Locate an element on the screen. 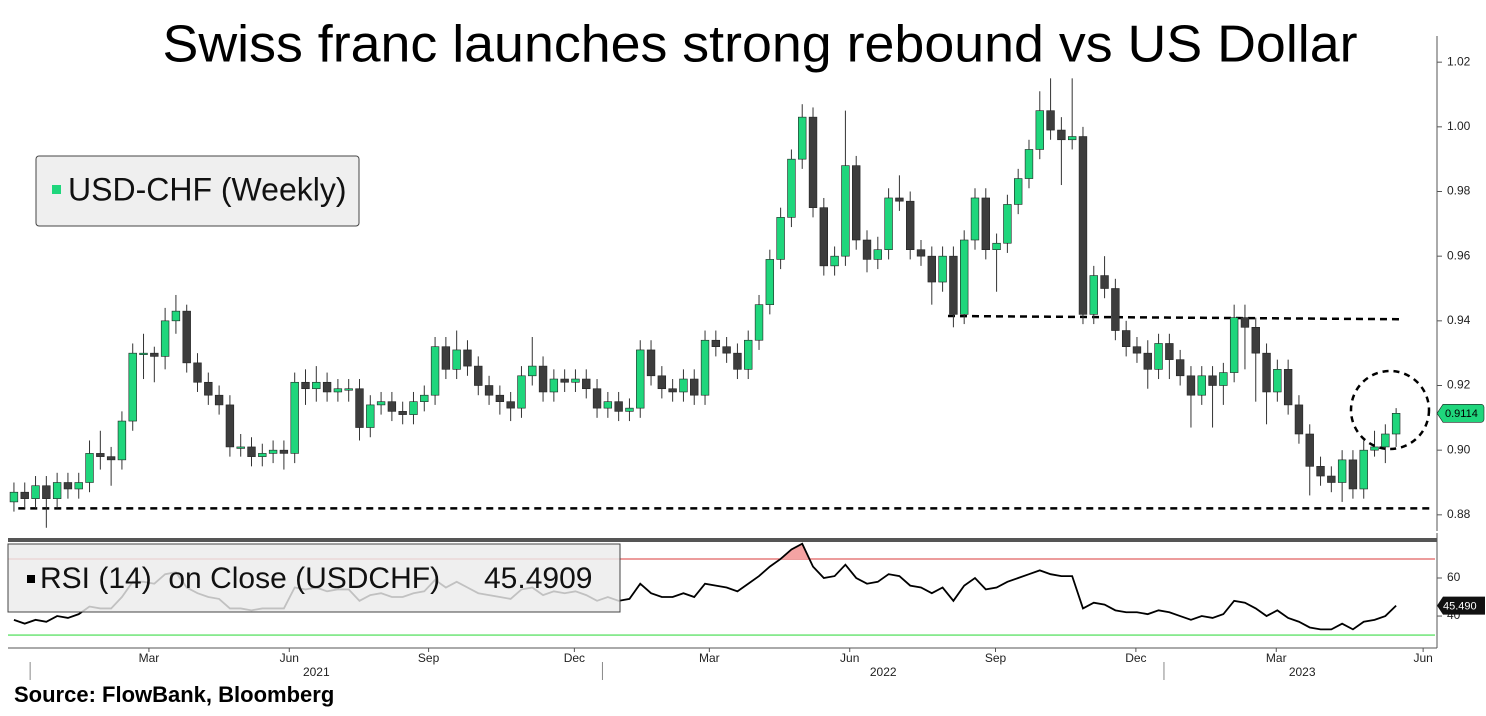 This screenshot has height=716, width=1486. legend-label: USD-CHF (Weekly) is located at coordinates (207, 189).